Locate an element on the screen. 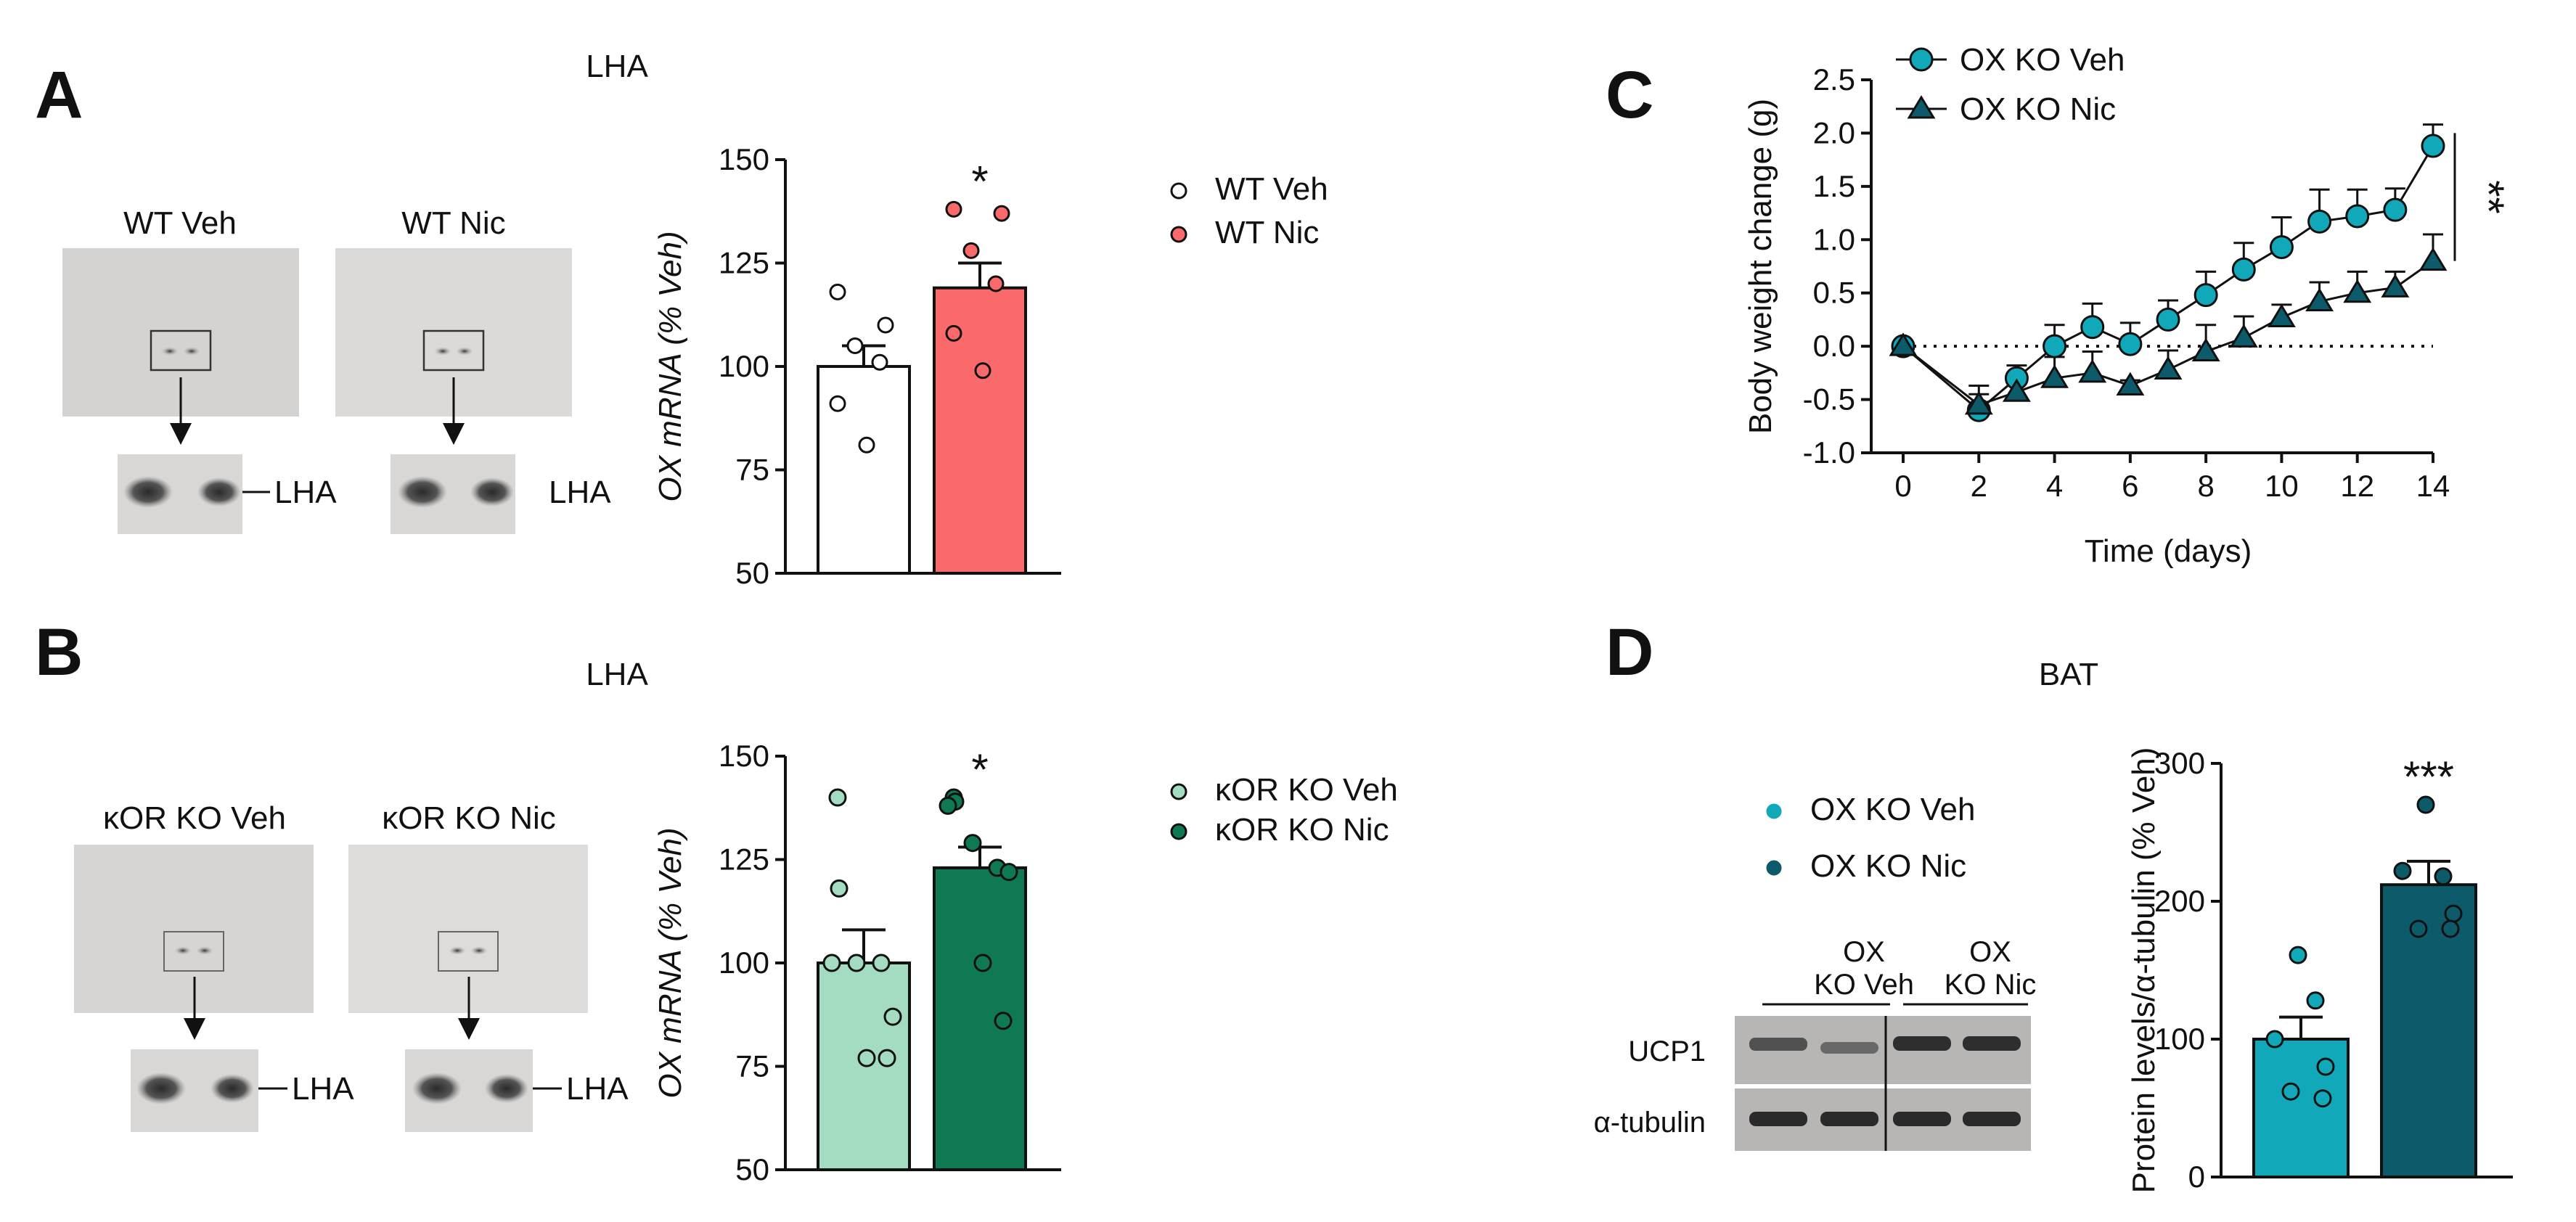 This screenshot has width=2576, height=1222. panel-a-region-title: LHA is located at coordinates (617, 66).